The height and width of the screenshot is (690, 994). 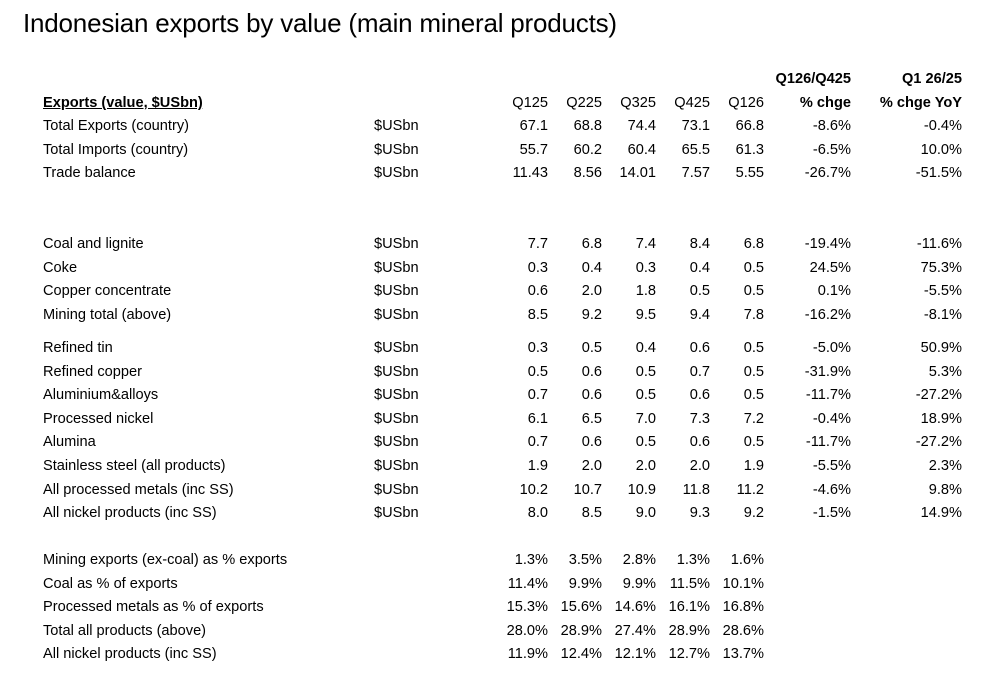 What do you see at coordinates (92, 371) in the screenshot?
I see `row-label-refined-copper: Refined copper` at bounding box center [92, 371].